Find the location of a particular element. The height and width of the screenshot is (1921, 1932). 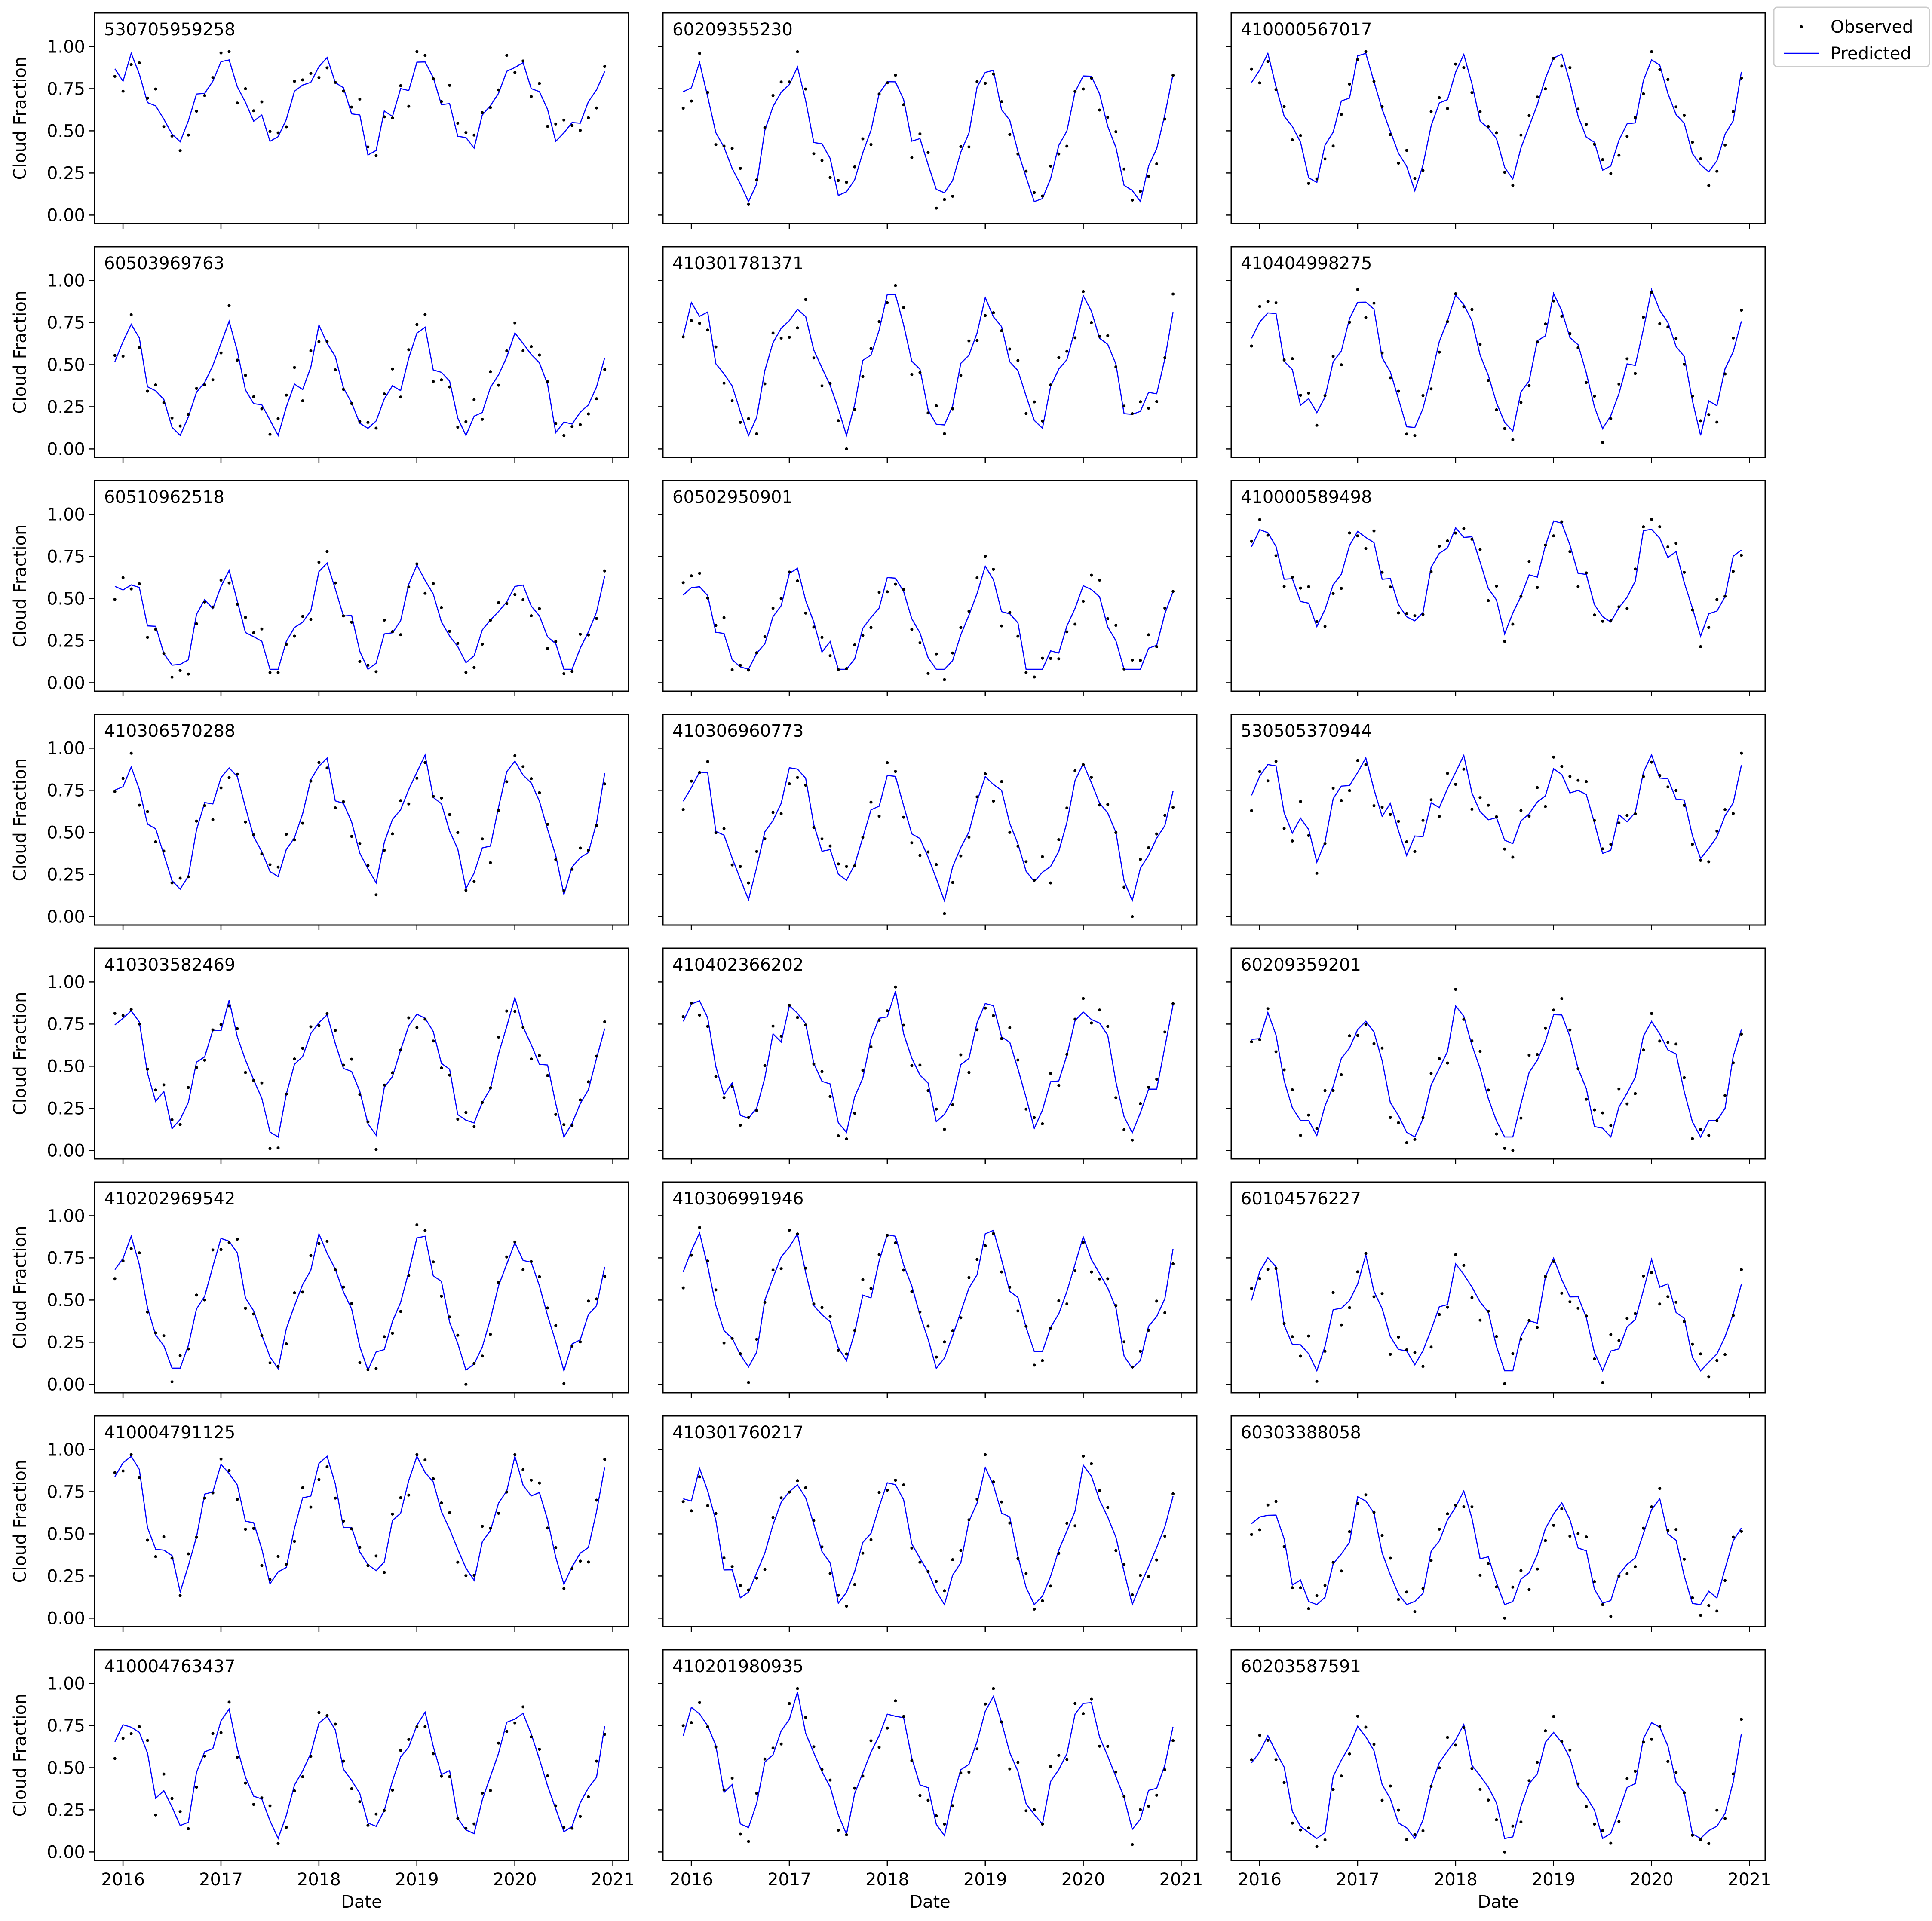

panel-frame is located at coordinates (930, 352).